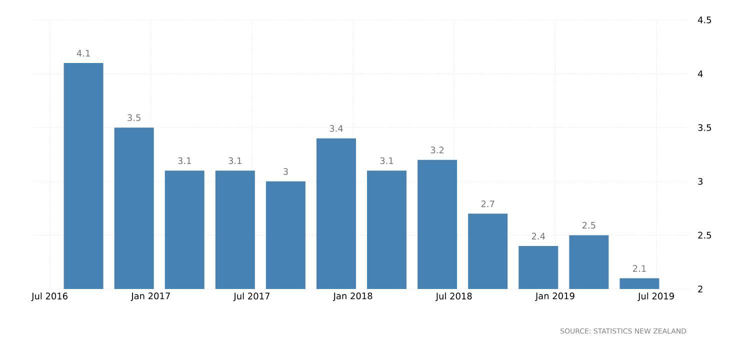 The height and width of the screenshot is (340, 730). Describe the element at coordinates (487, 204) in the screenshot. I see `data-label: 2.7` at that location.